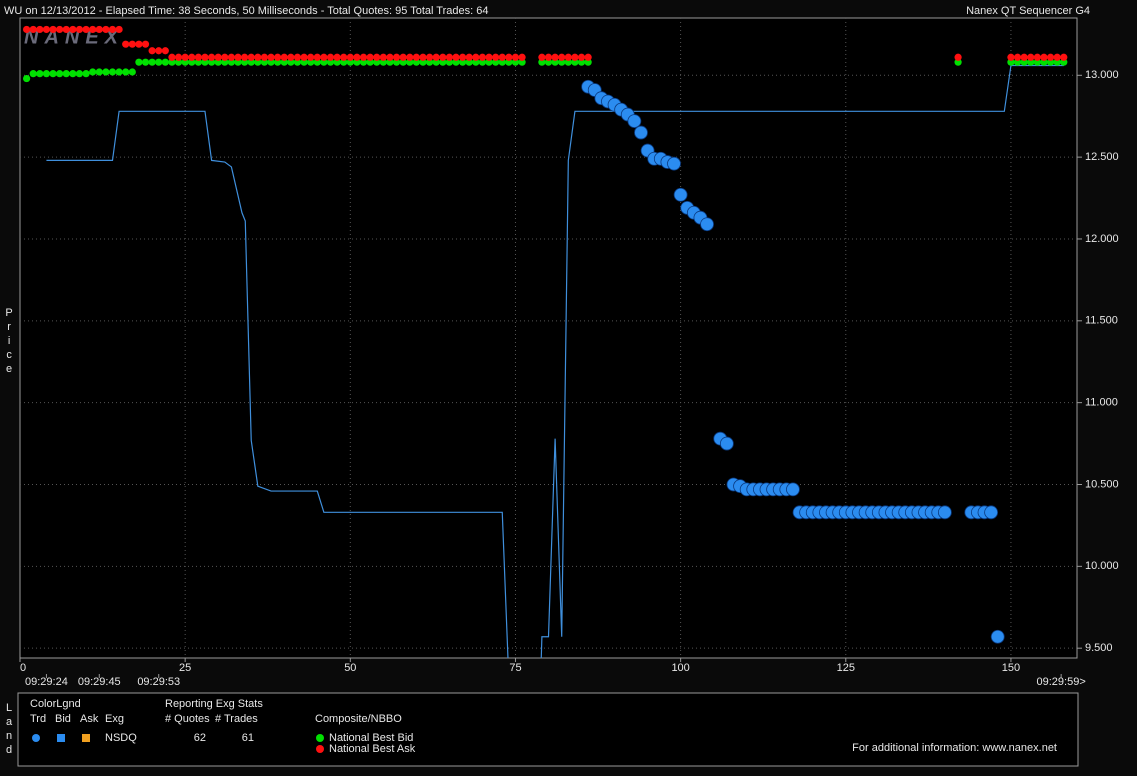  What do you see at coordinates (89, 719) in the screenshot?
I see `legend-header: Ask` at bounding box center [89, 719].